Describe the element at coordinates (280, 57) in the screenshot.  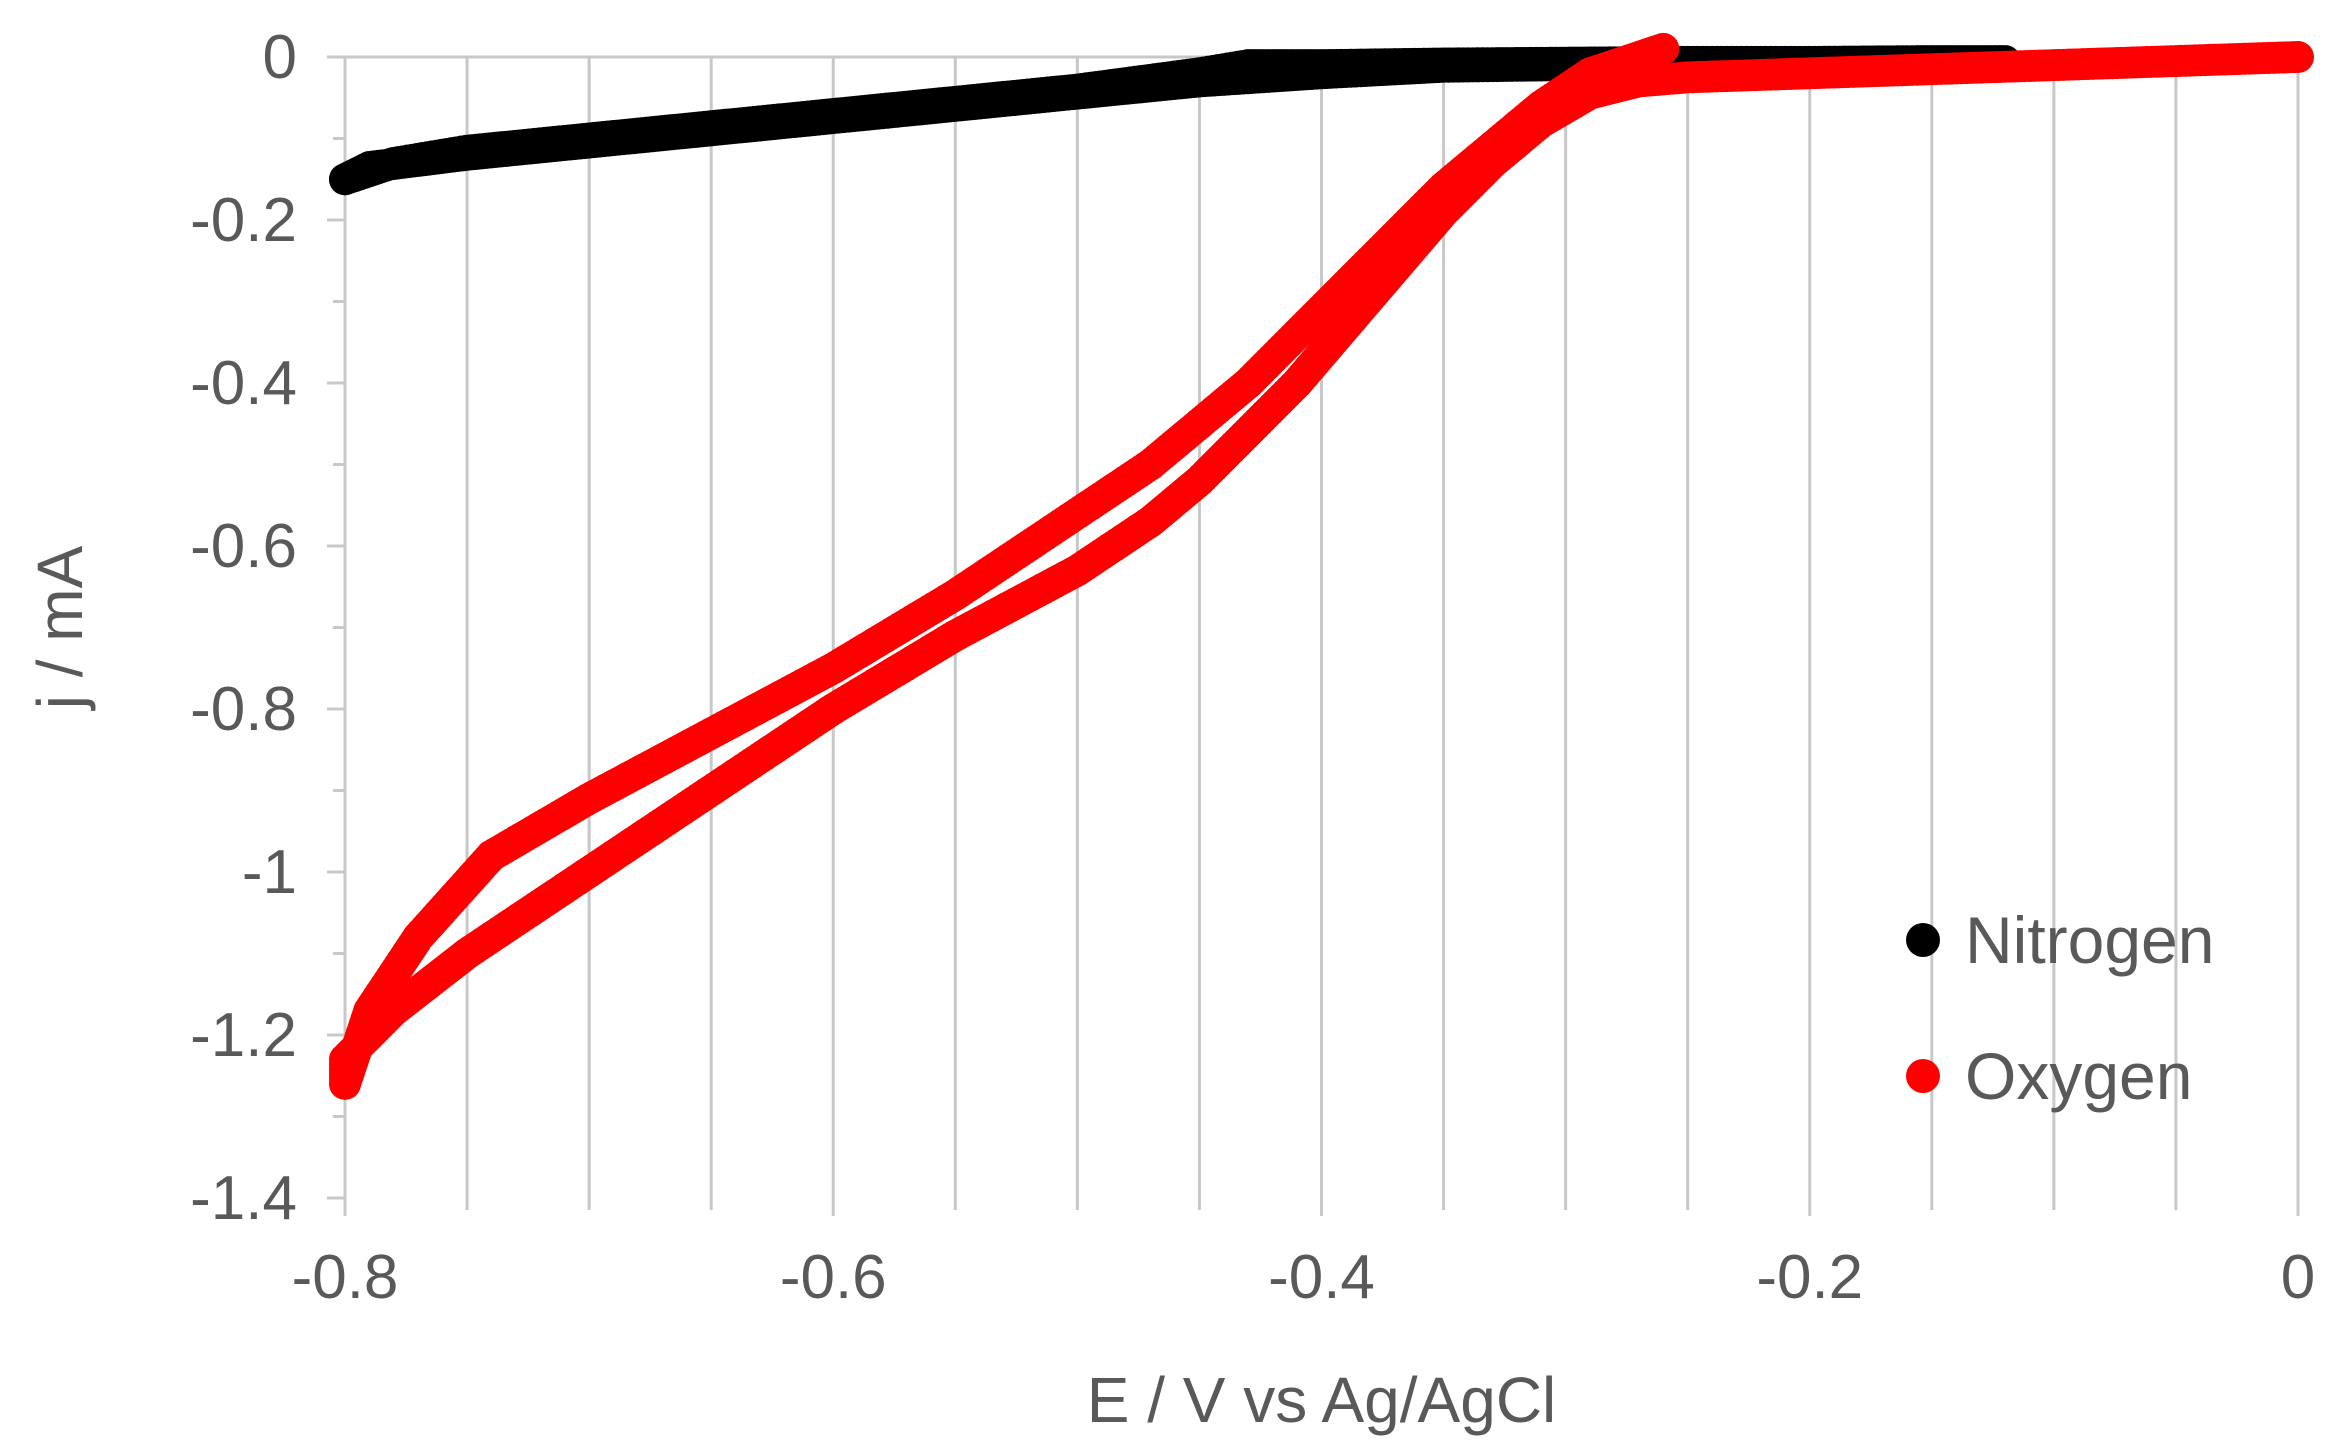
I see `y-tick-label: 0` at that location.